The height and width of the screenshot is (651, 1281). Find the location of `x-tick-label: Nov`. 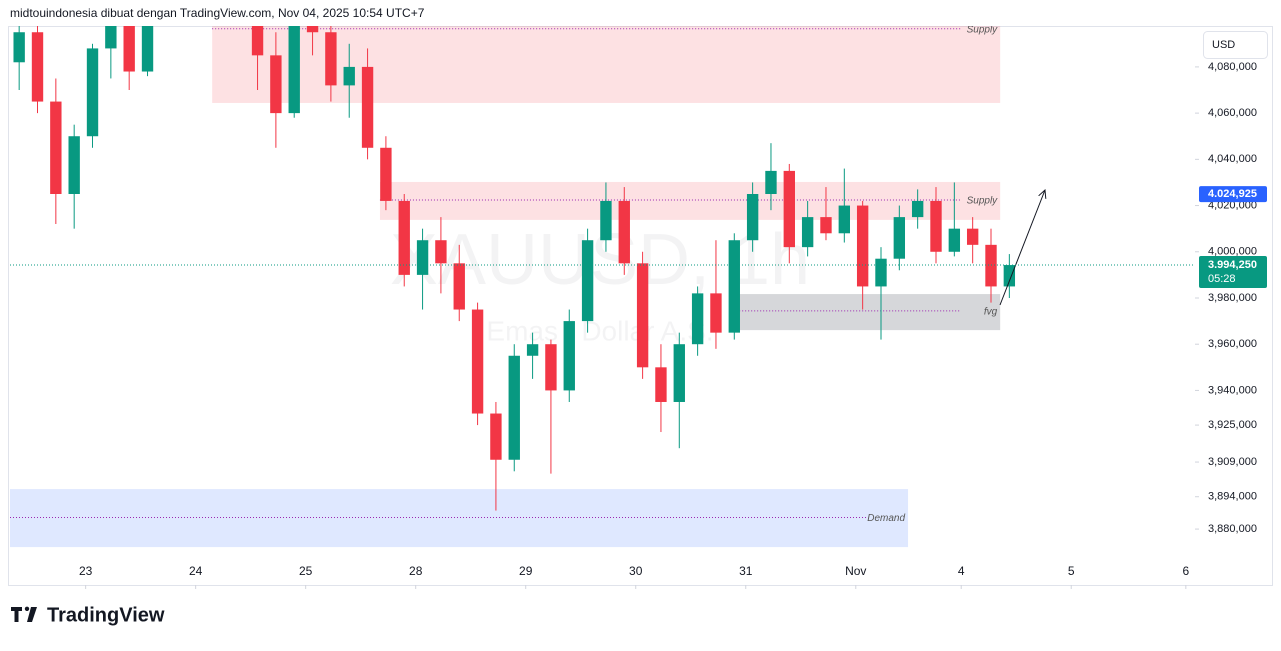

x-tick-label: Nov is located at coordinates (855, 571).